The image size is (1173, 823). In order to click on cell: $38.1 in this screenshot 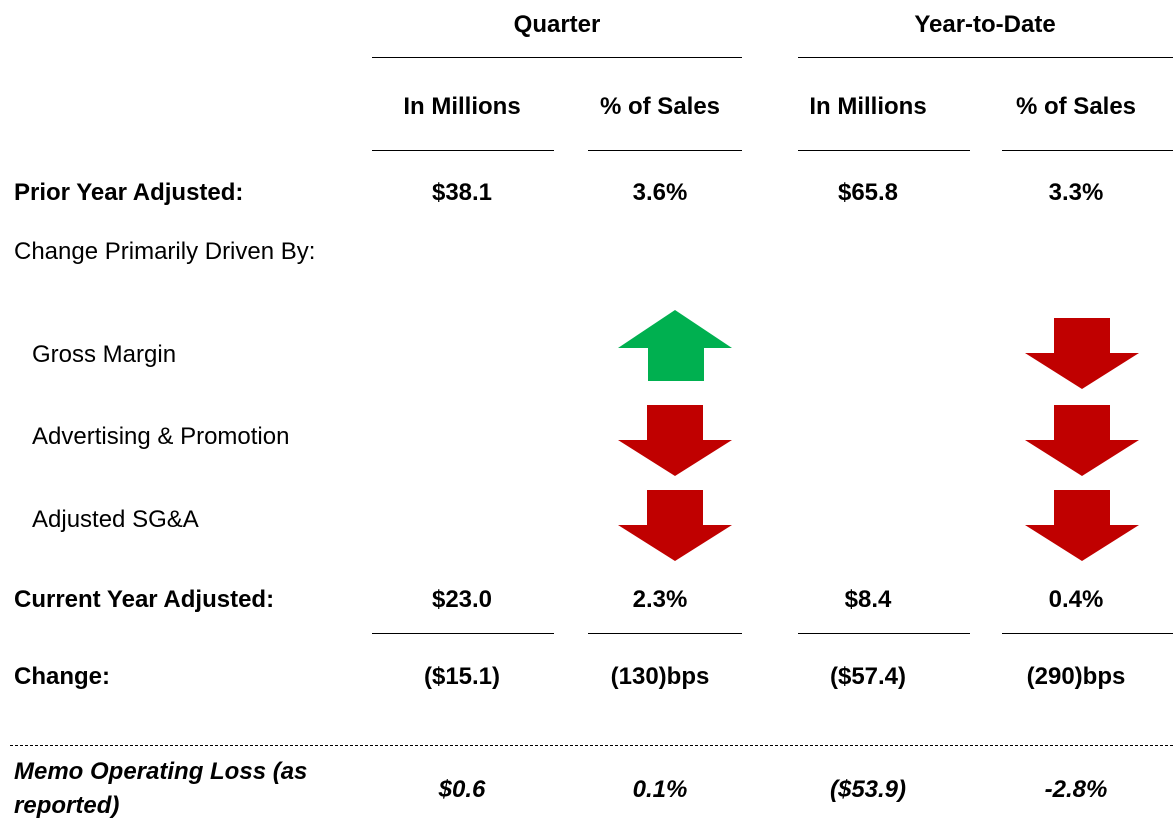, I will do `click(462, 192)`.